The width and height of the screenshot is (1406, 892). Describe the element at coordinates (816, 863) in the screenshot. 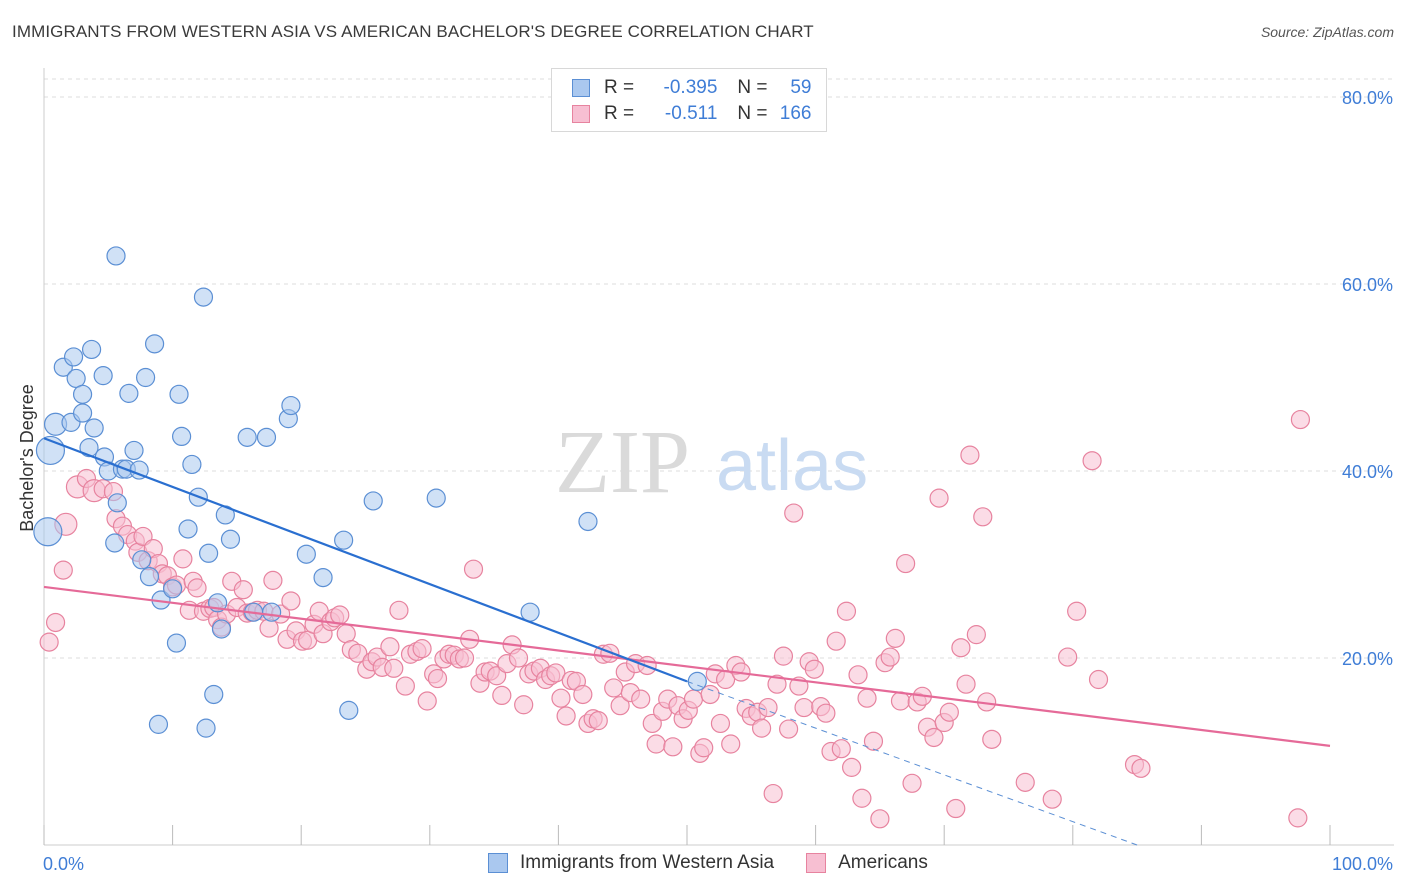

I see `bottom-legend-swatch-pink` at that location.